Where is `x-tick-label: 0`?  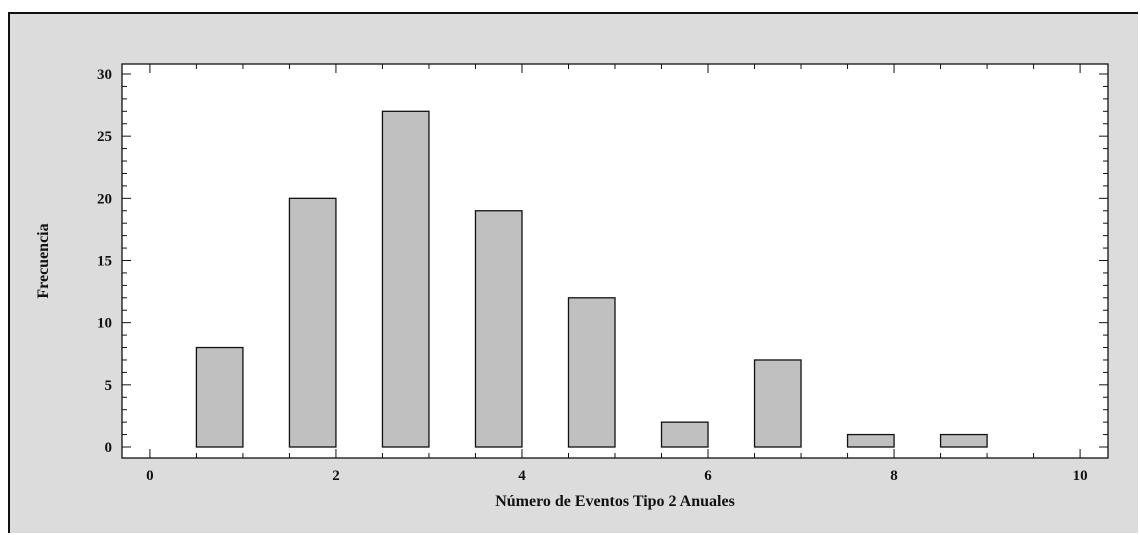
x-tick-label: 0 is located at coordinates (150, 476).